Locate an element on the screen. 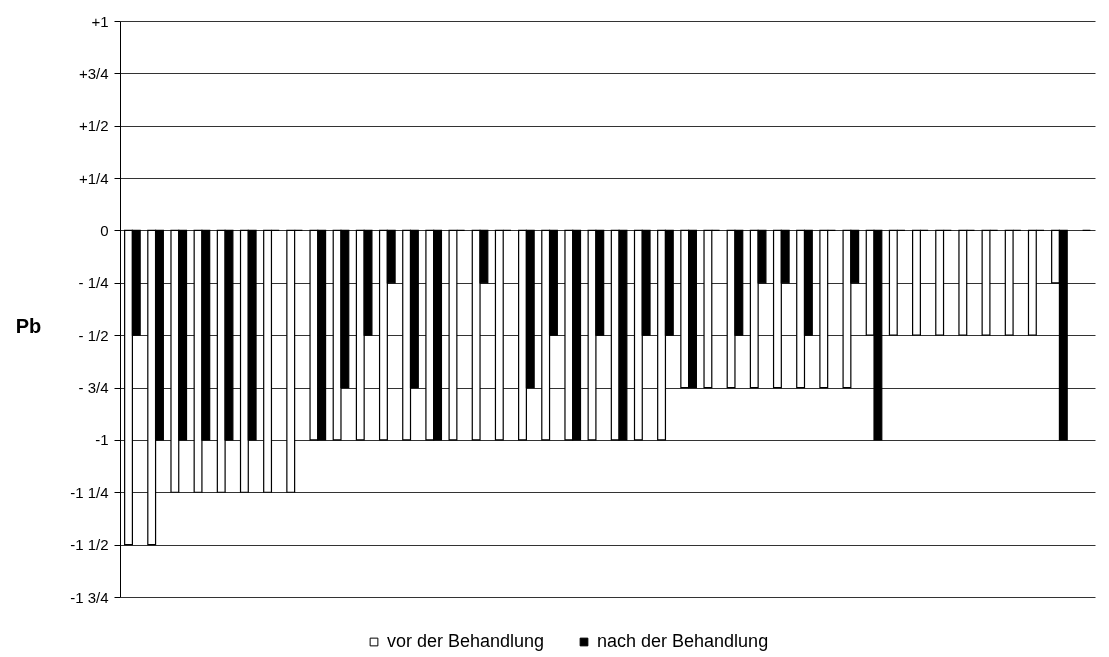 The image size is (1109, 657). y-tick-label: -1 is located at coordinates (102, 440).